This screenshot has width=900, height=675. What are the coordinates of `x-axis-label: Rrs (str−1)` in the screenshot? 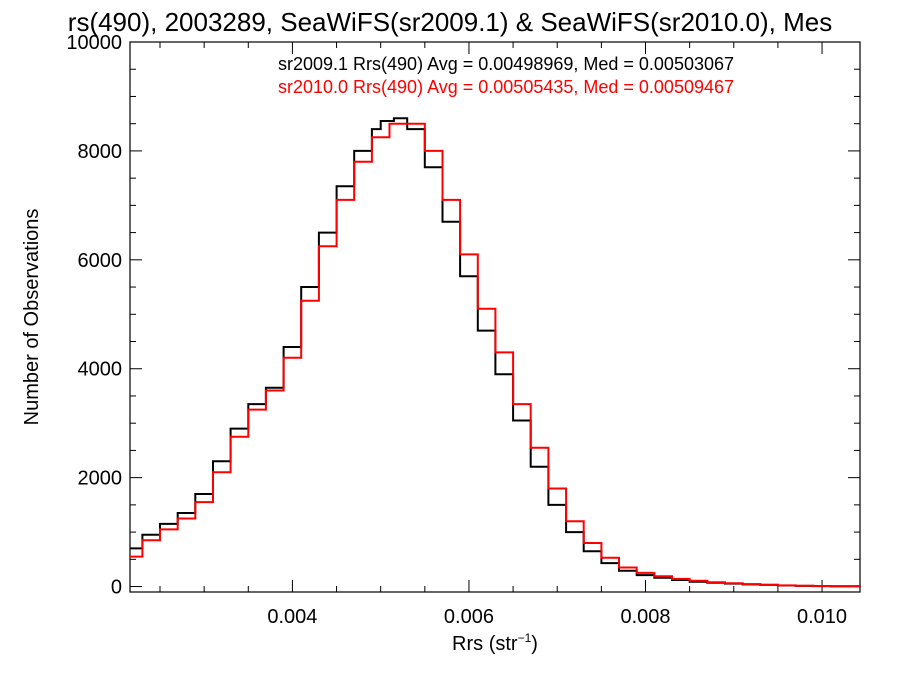 It's located at (495, 643).